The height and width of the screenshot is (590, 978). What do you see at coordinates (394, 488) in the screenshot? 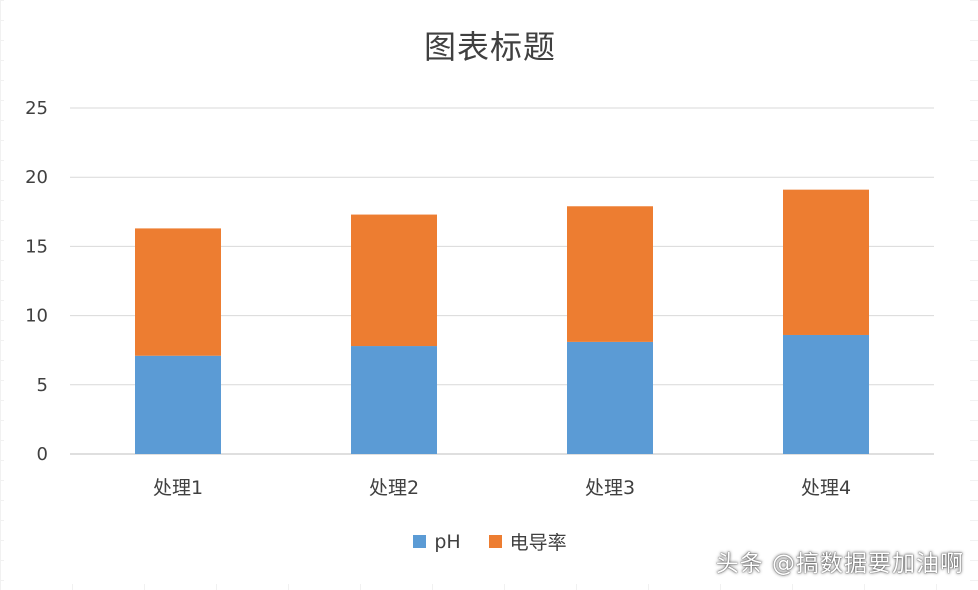
I see `x-category-label: 处理2` at bounding box center [394, 488].